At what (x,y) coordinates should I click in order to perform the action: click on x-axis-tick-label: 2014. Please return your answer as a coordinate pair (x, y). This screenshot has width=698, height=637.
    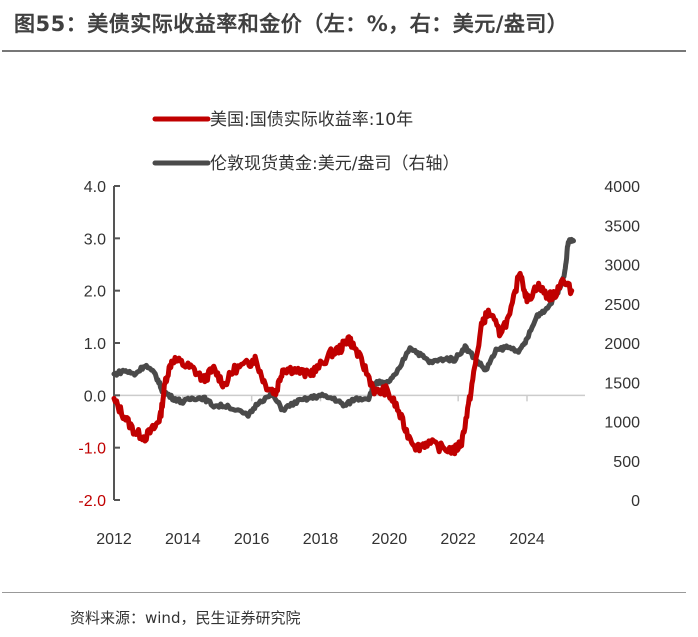
    Looking at the image, I should click on (183, 539).